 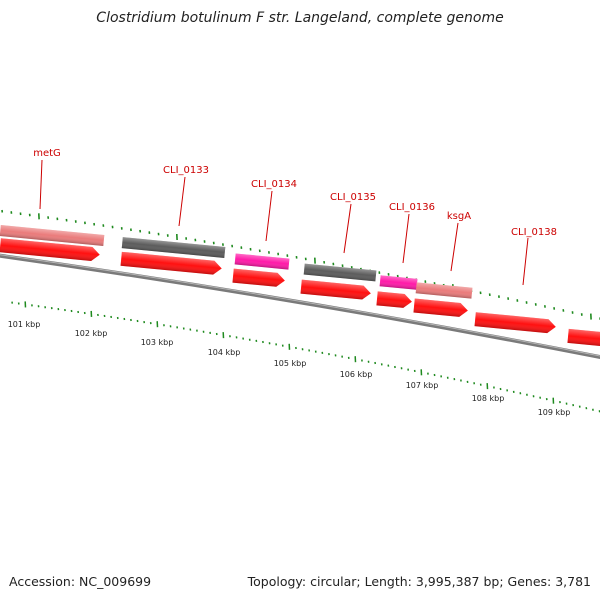 What do you see at coordinates (157, 342) in the screenshot?
I see `kbp-label: 103 kbp` at bounding box center [157, 342].